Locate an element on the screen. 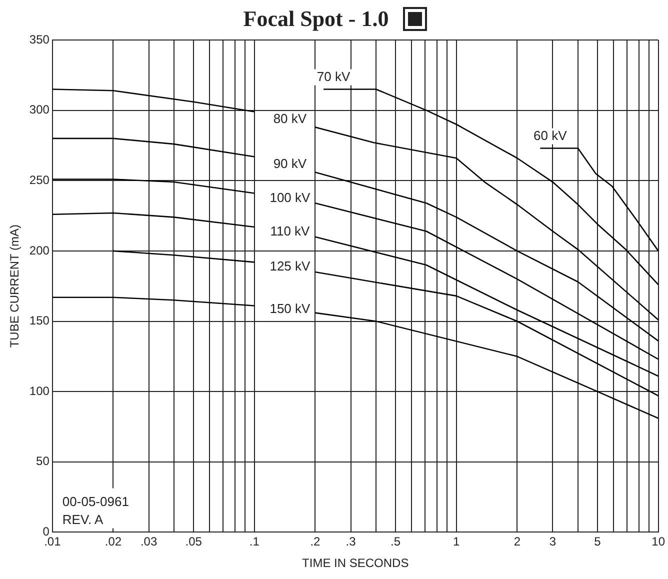 The height and width of the screenshot is (579, 668). series-label: 70 kV is located at coordinates (333, 76).